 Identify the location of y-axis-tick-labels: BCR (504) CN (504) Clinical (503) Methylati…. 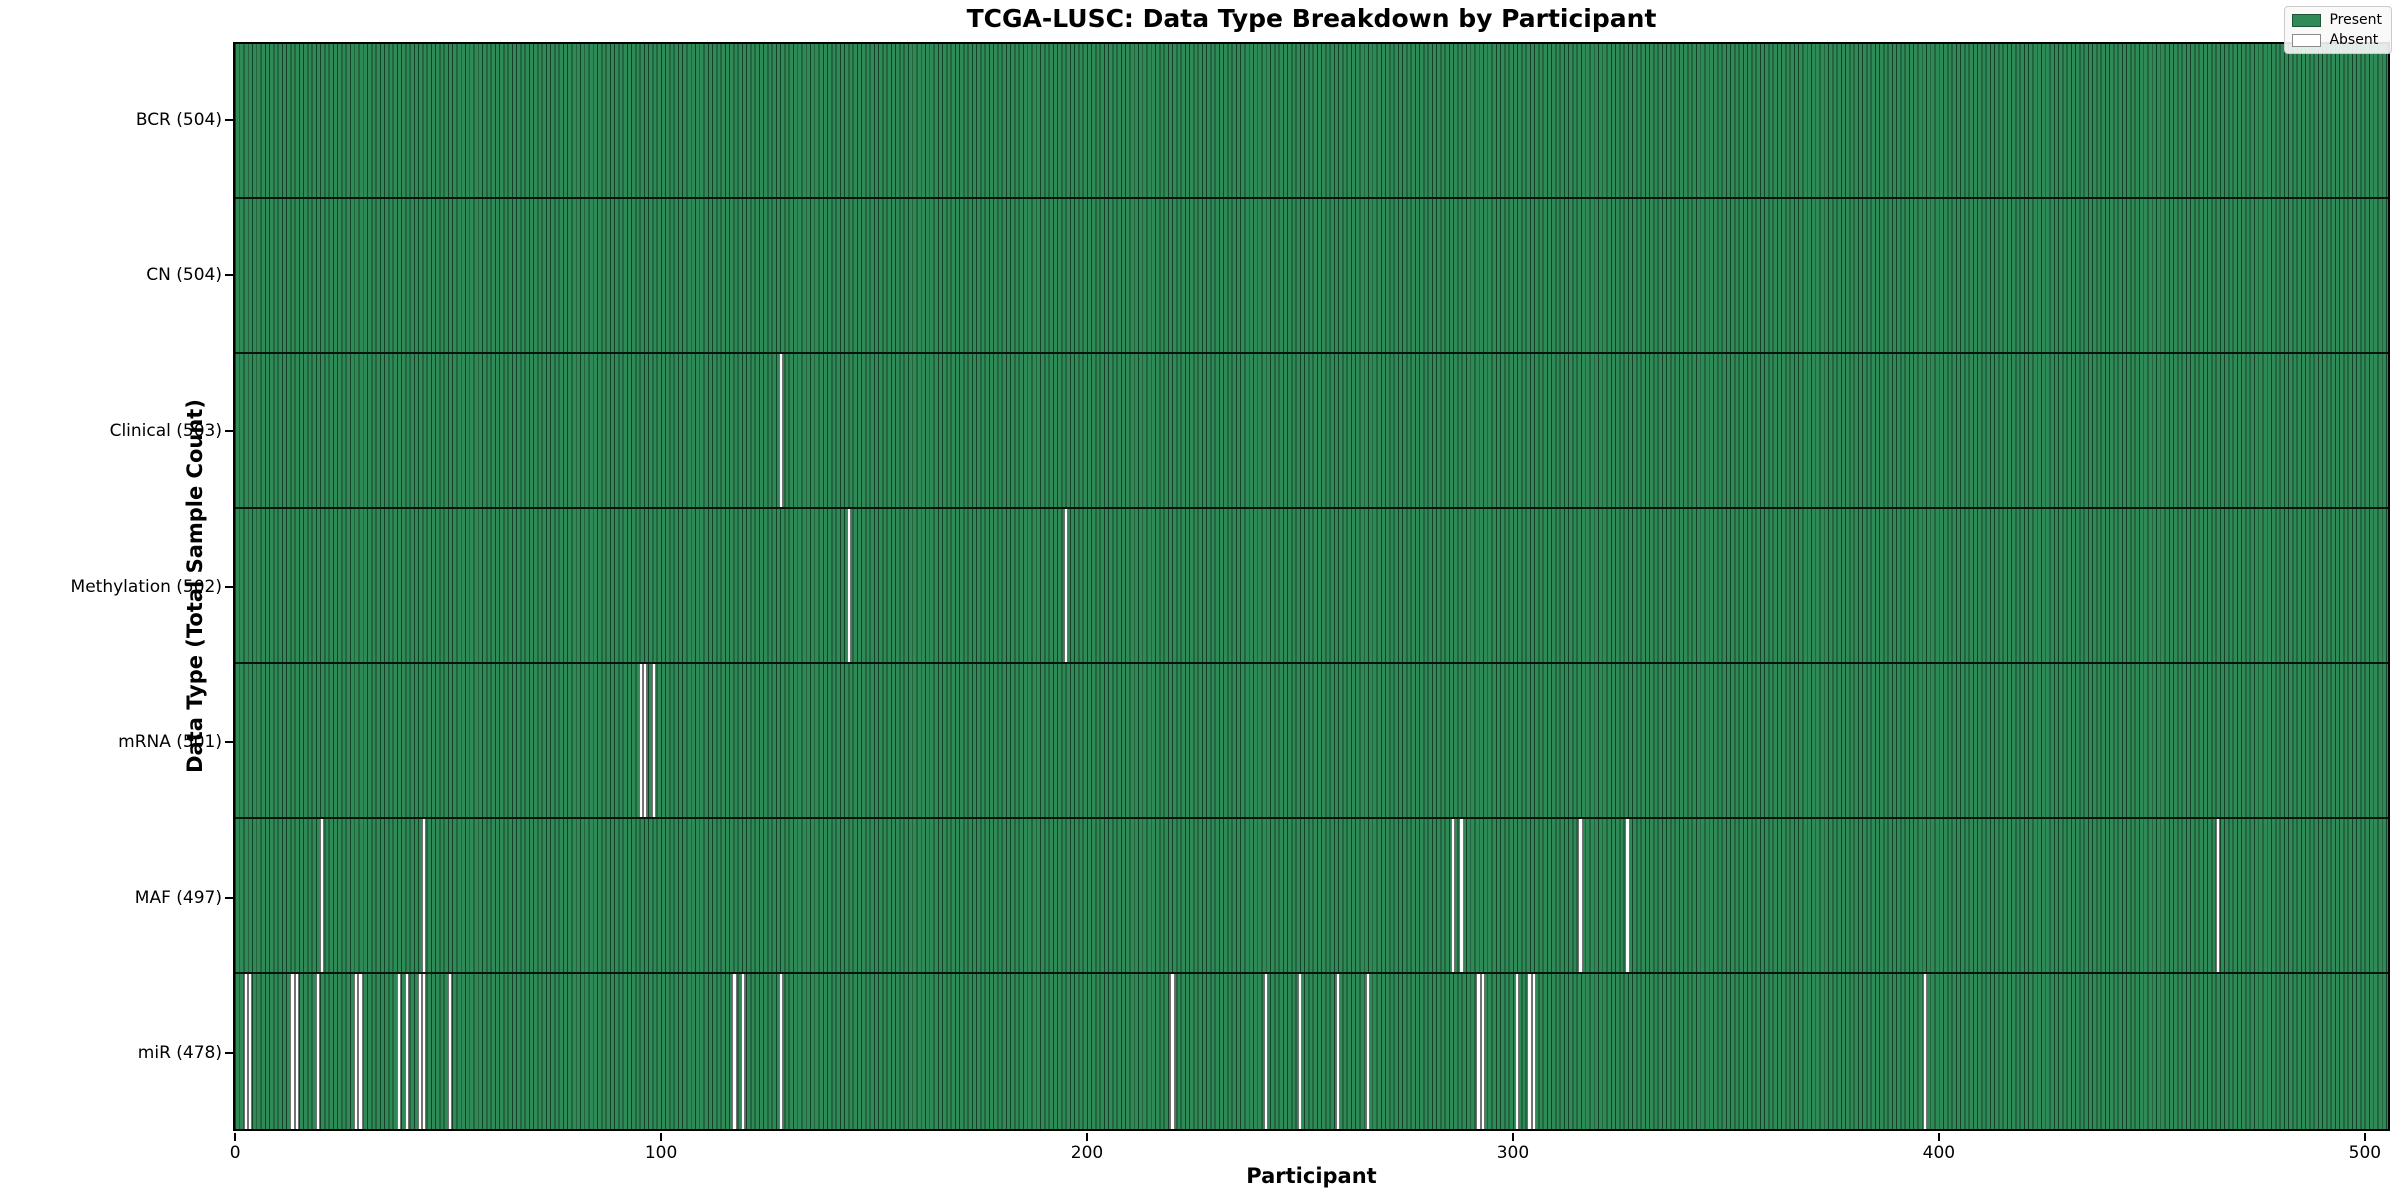
(116, 586).